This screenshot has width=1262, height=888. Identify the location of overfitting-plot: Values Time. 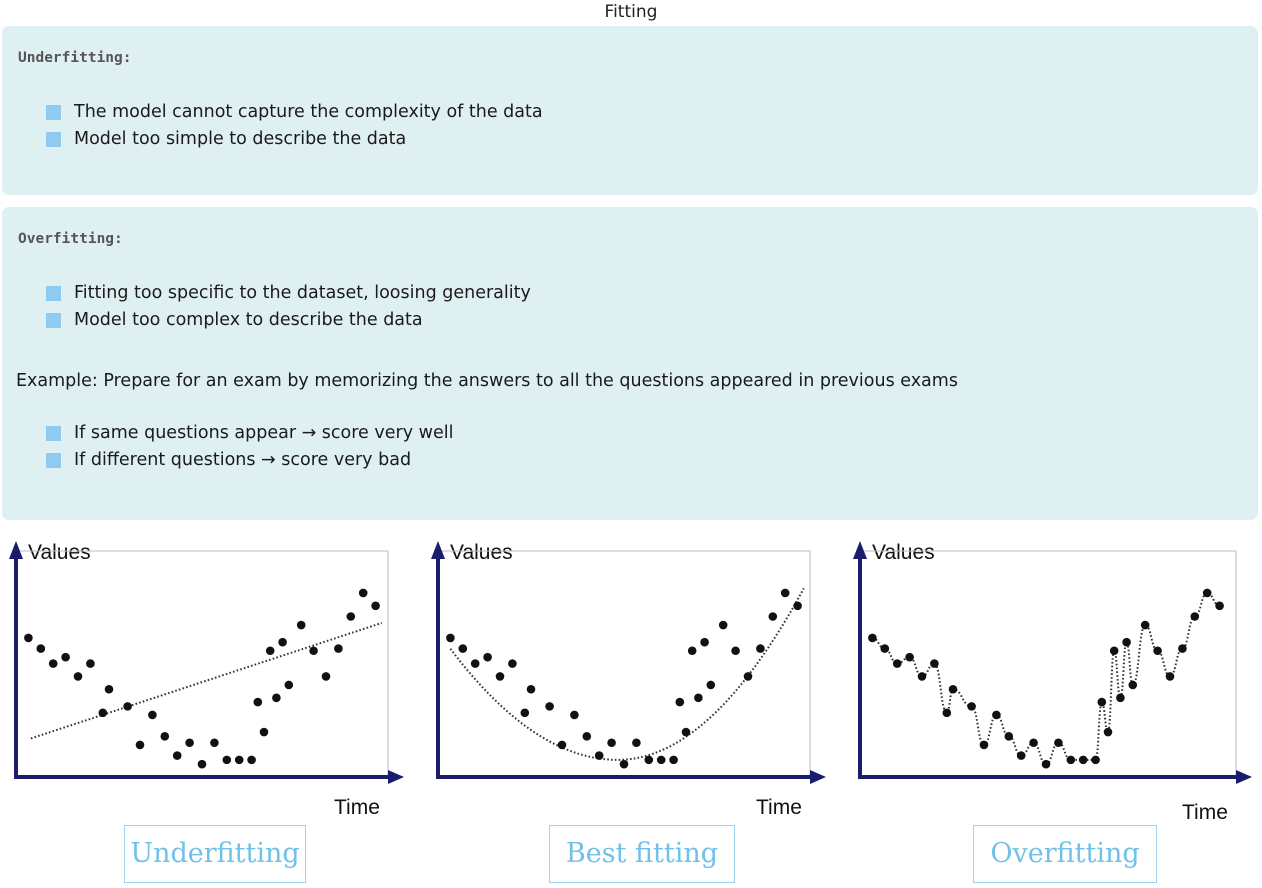
(1052, 677).